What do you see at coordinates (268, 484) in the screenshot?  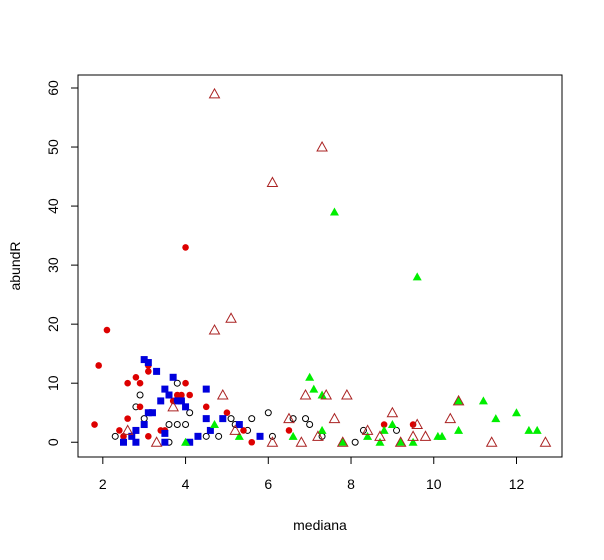 I see `x-tick-label: 6` at bounding box center [268, 484].